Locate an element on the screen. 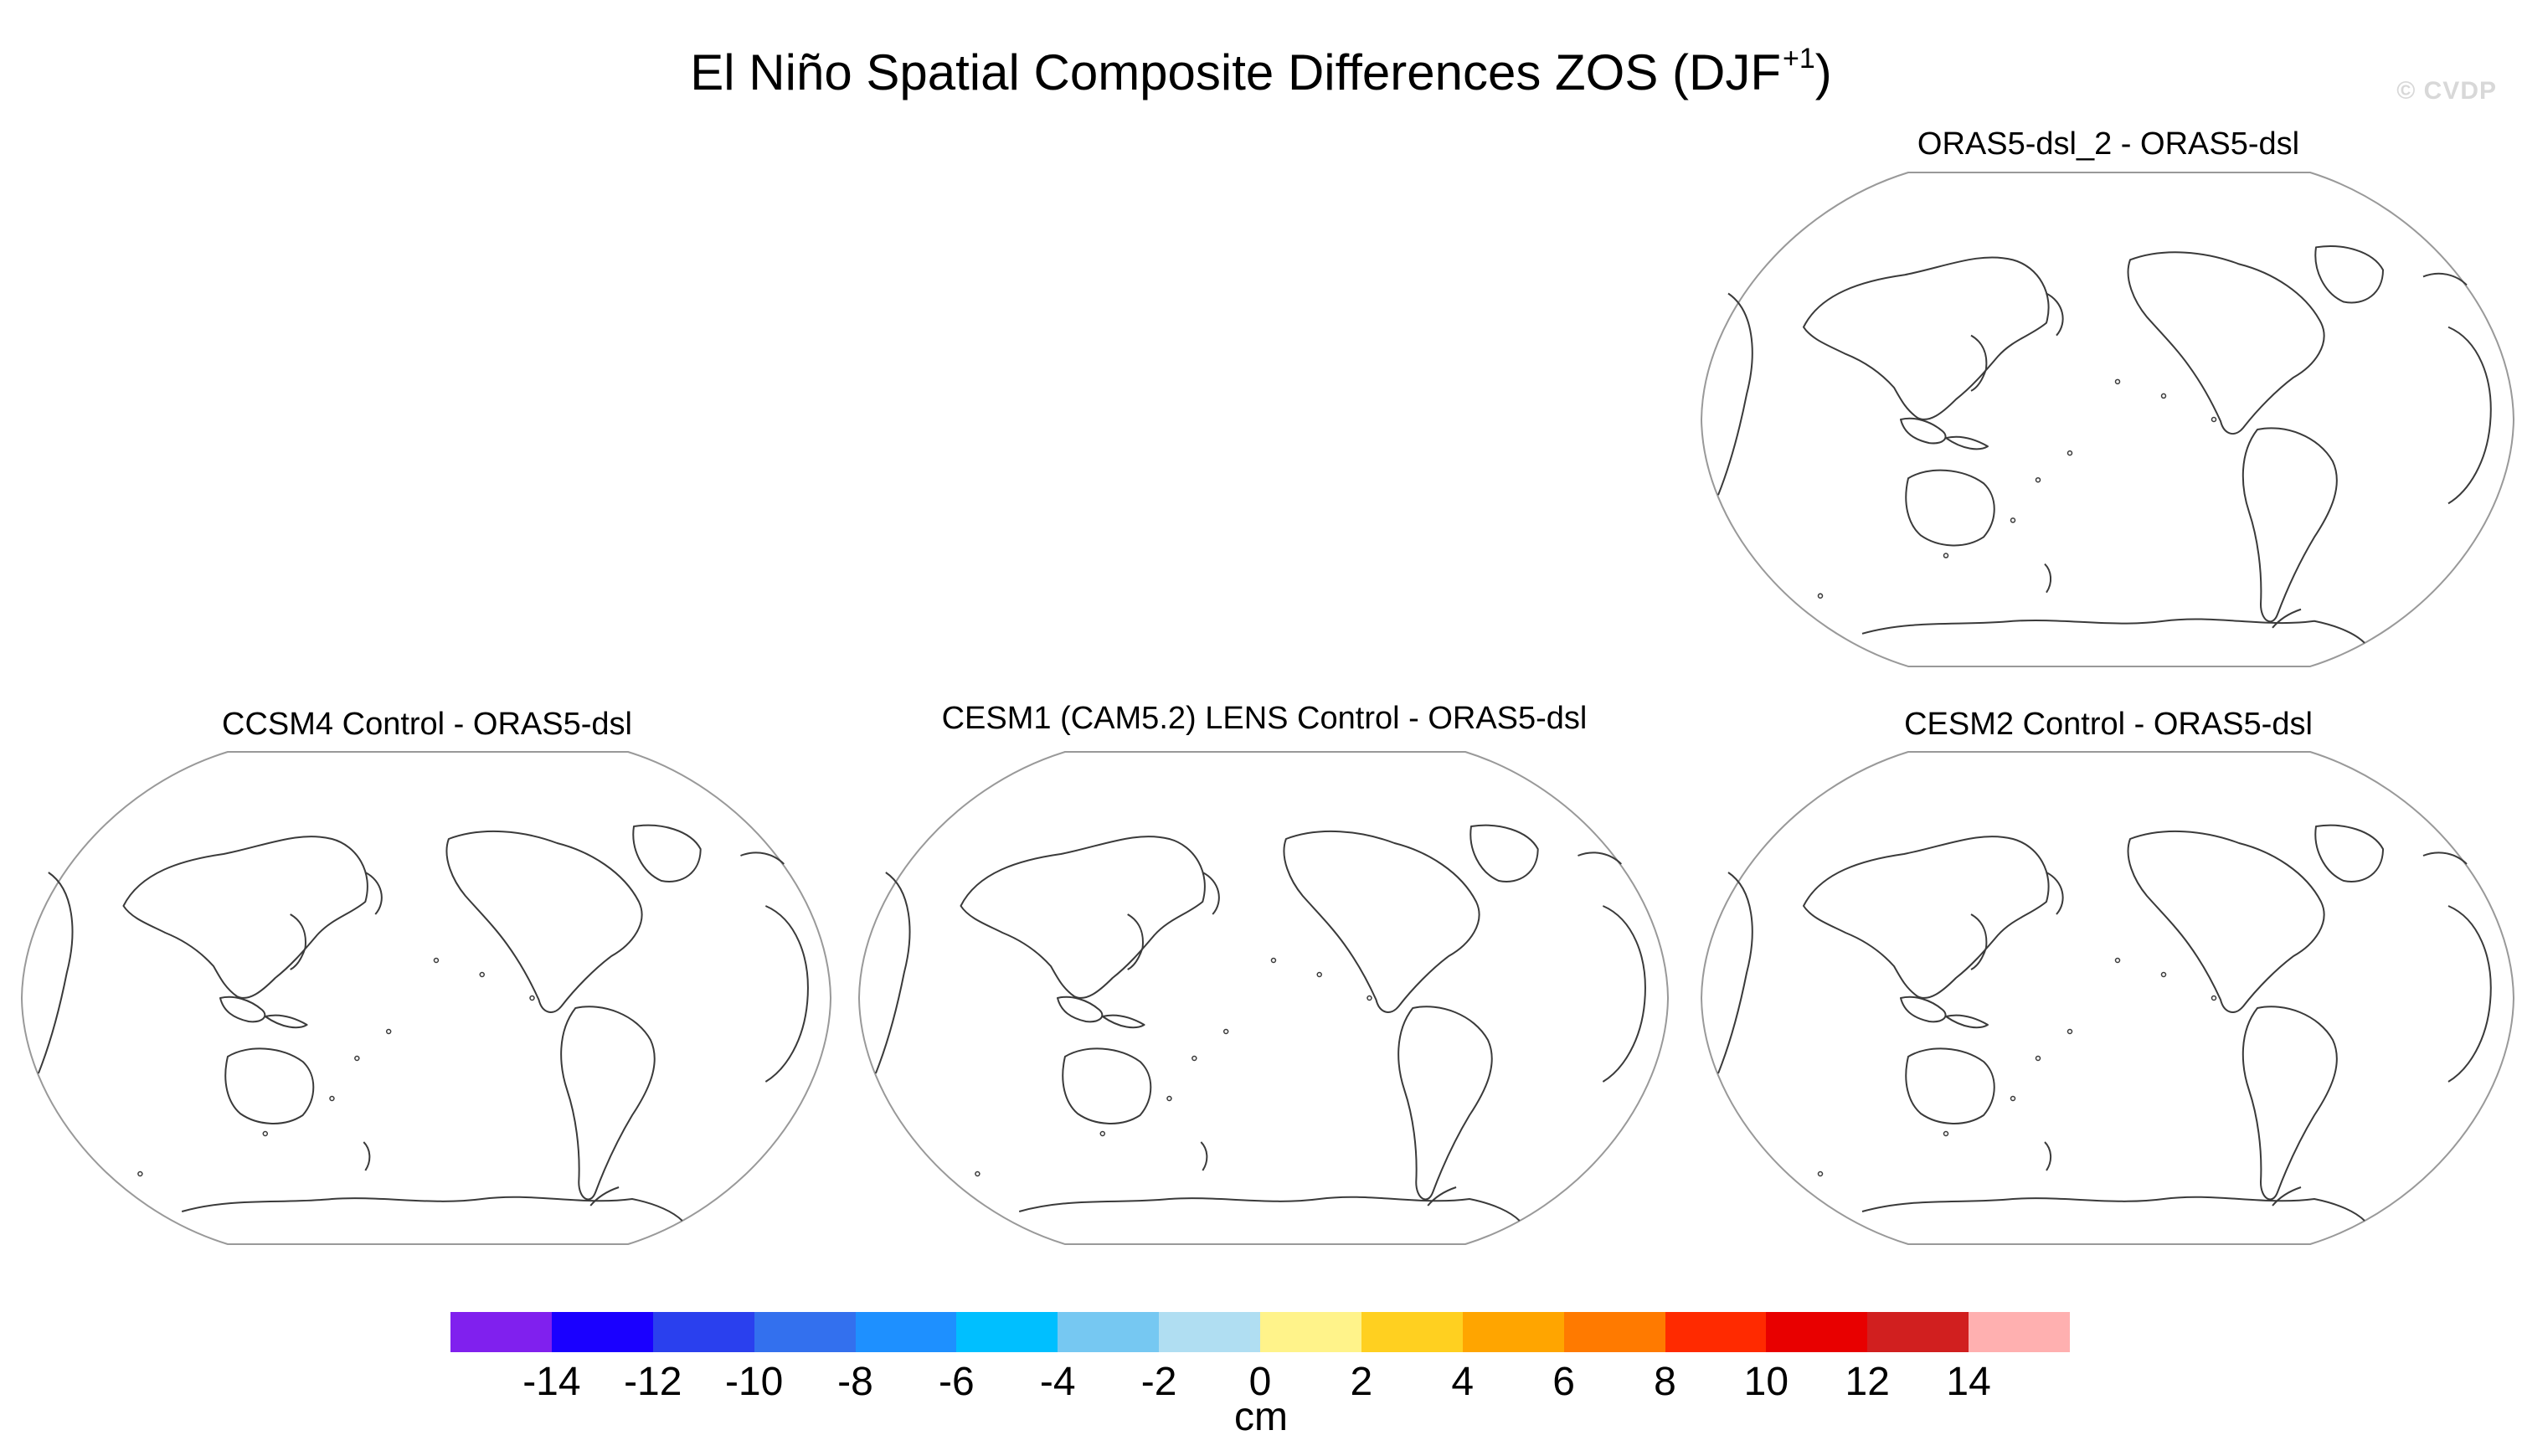  colorbar-tick-label: -10 is located at coordinates (754, 1382).